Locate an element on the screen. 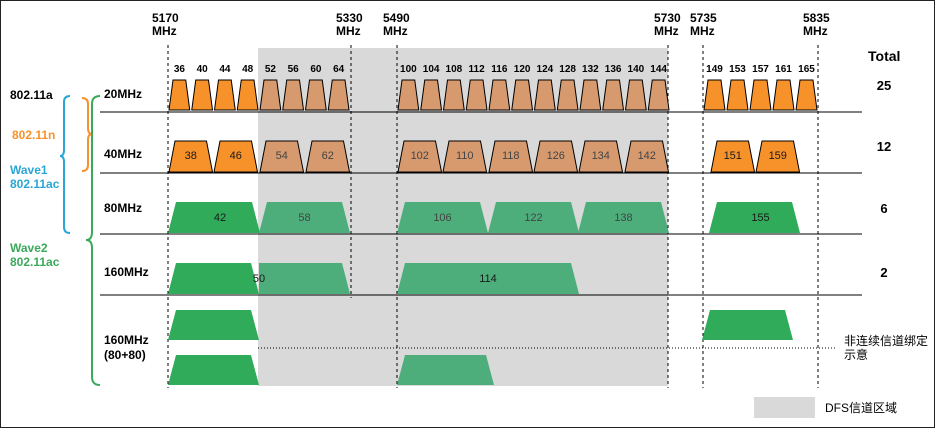 This screenshot has height=428, width=935. channel-20-label-56: 56 is located at coordinates (294, 69).